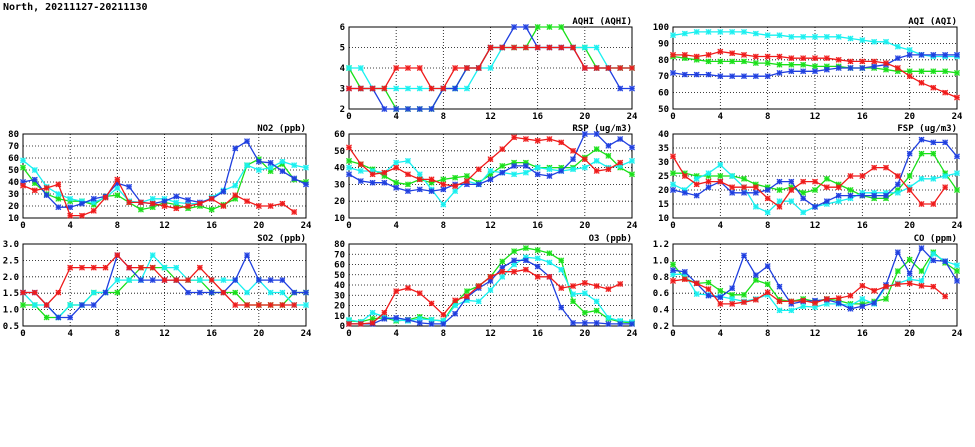  Describe the element at coordinates (663, 135) in the screenshot. I see `y-tick-label: 40` at that location.